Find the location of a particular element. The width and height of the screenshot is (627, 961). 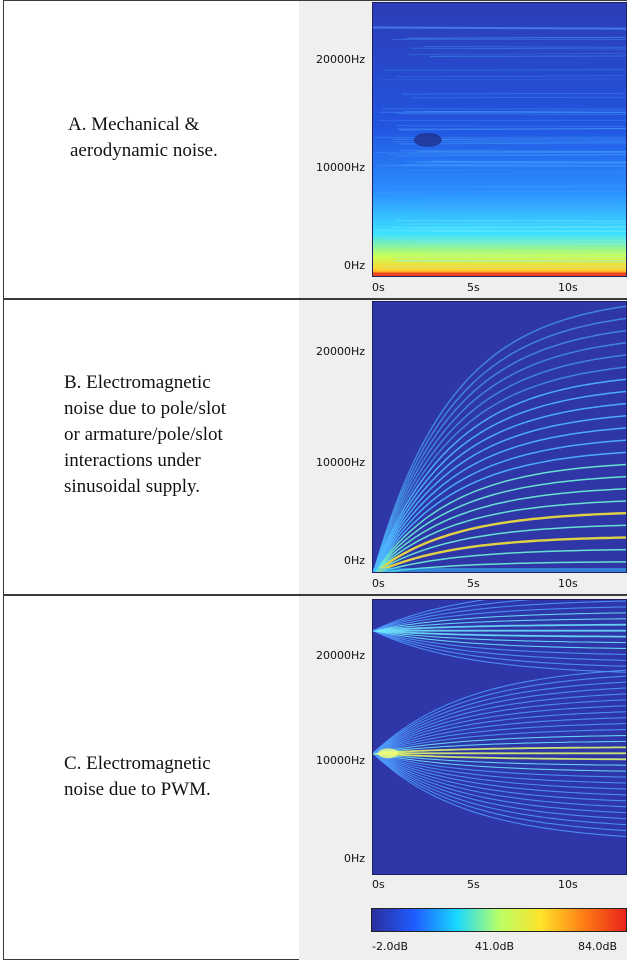

xtick-c-10: 10s is located at coordinates (568, 884).